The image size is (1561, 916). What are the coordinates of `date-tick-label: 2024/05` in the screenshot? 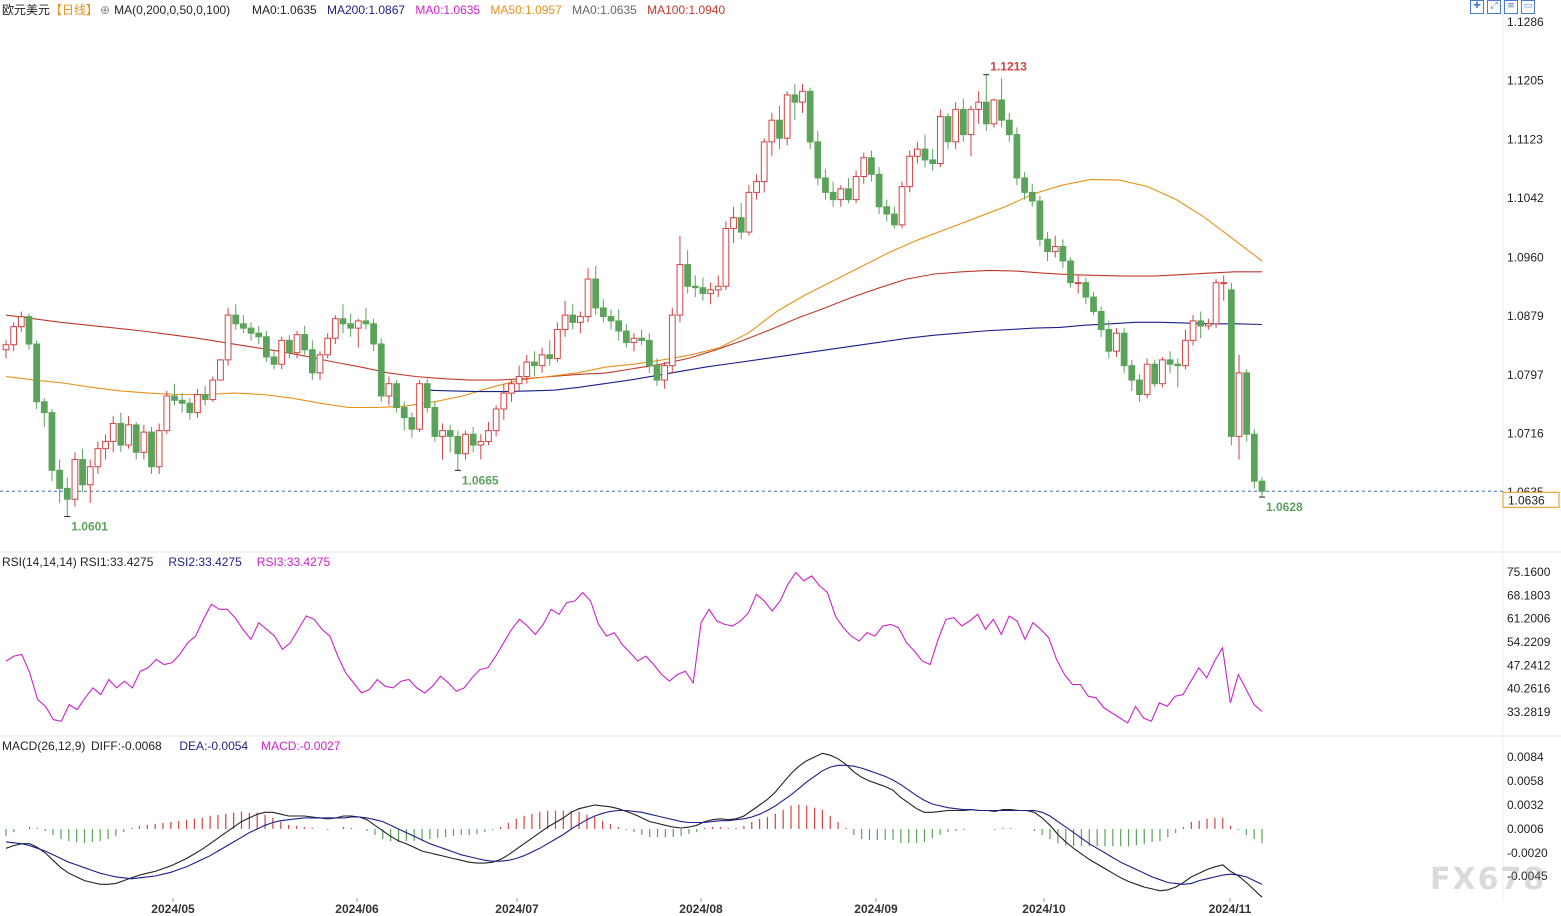 It's located at (173, 909).